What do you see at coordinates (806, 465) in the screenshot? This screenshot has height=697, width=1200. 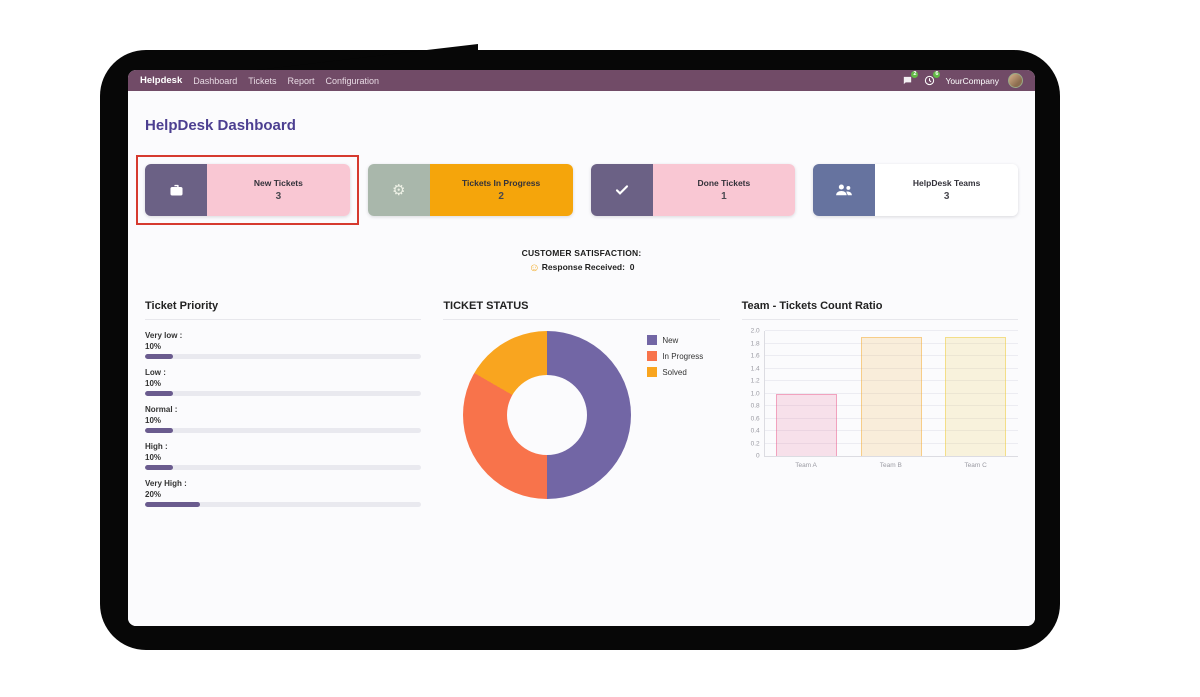 I see `x-tick-label: Team A` at bounding box center [806, 465].